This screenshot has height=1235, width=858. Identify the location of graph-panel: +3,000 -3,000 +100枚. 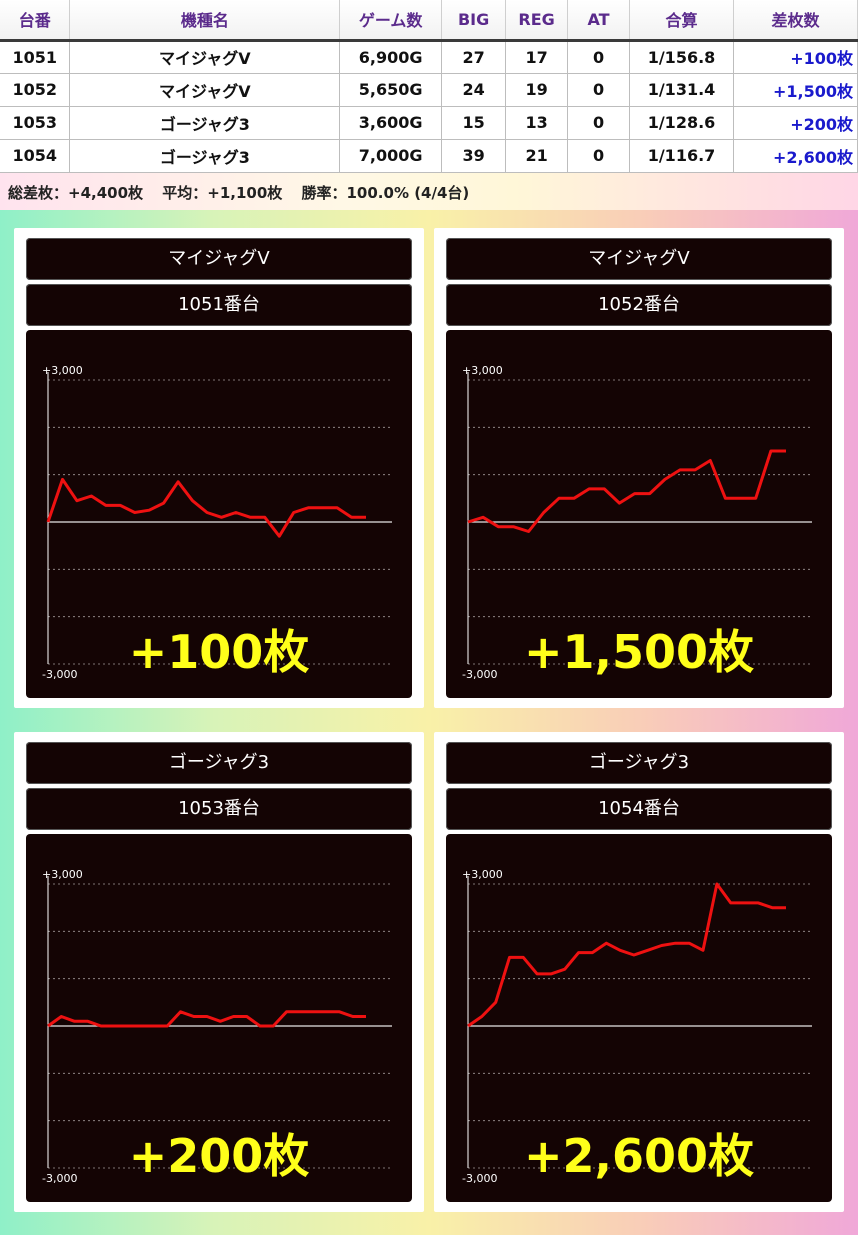
(219, 514).